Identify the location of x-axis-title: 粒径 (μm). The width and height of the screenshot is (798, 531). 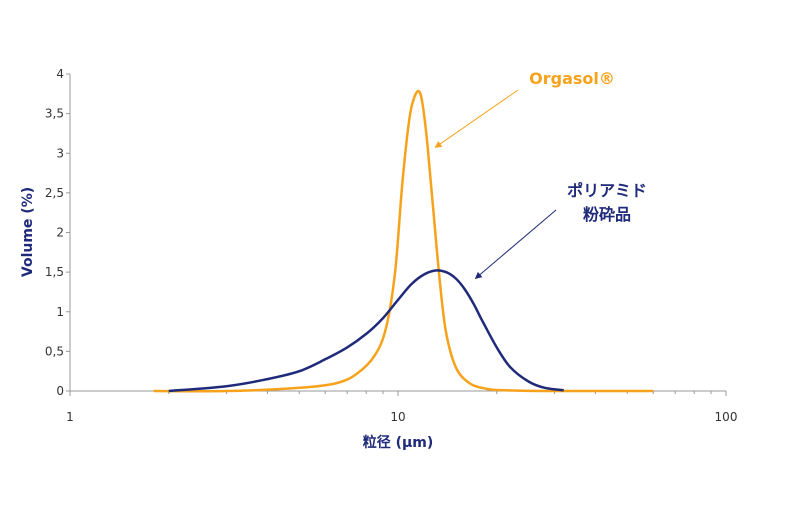
(398, 442).